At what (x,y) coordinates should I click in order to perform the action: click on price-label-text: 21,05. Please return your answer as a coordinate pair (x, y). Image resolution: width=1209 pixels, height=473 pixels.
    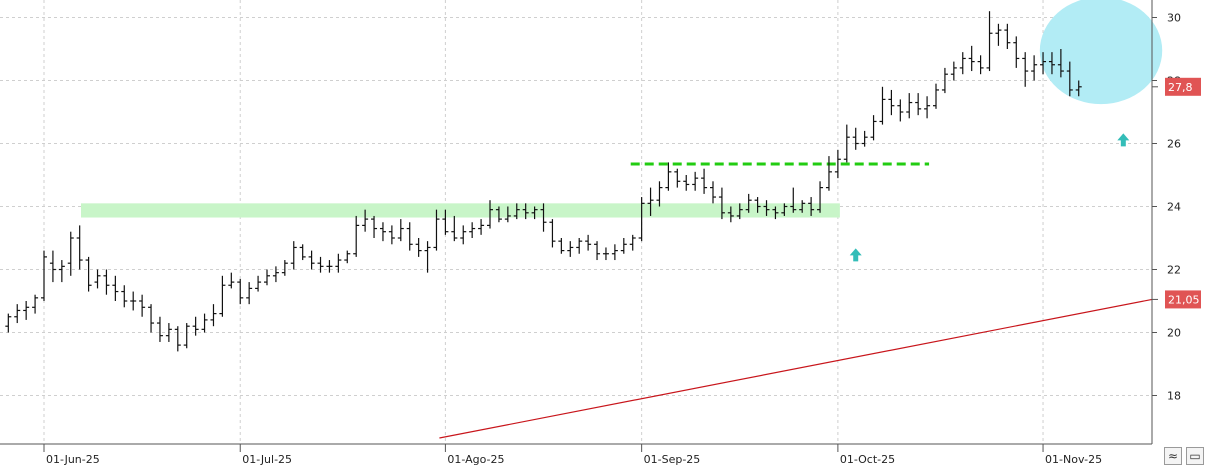
    Looking at the image, I should click on (1184, 299).